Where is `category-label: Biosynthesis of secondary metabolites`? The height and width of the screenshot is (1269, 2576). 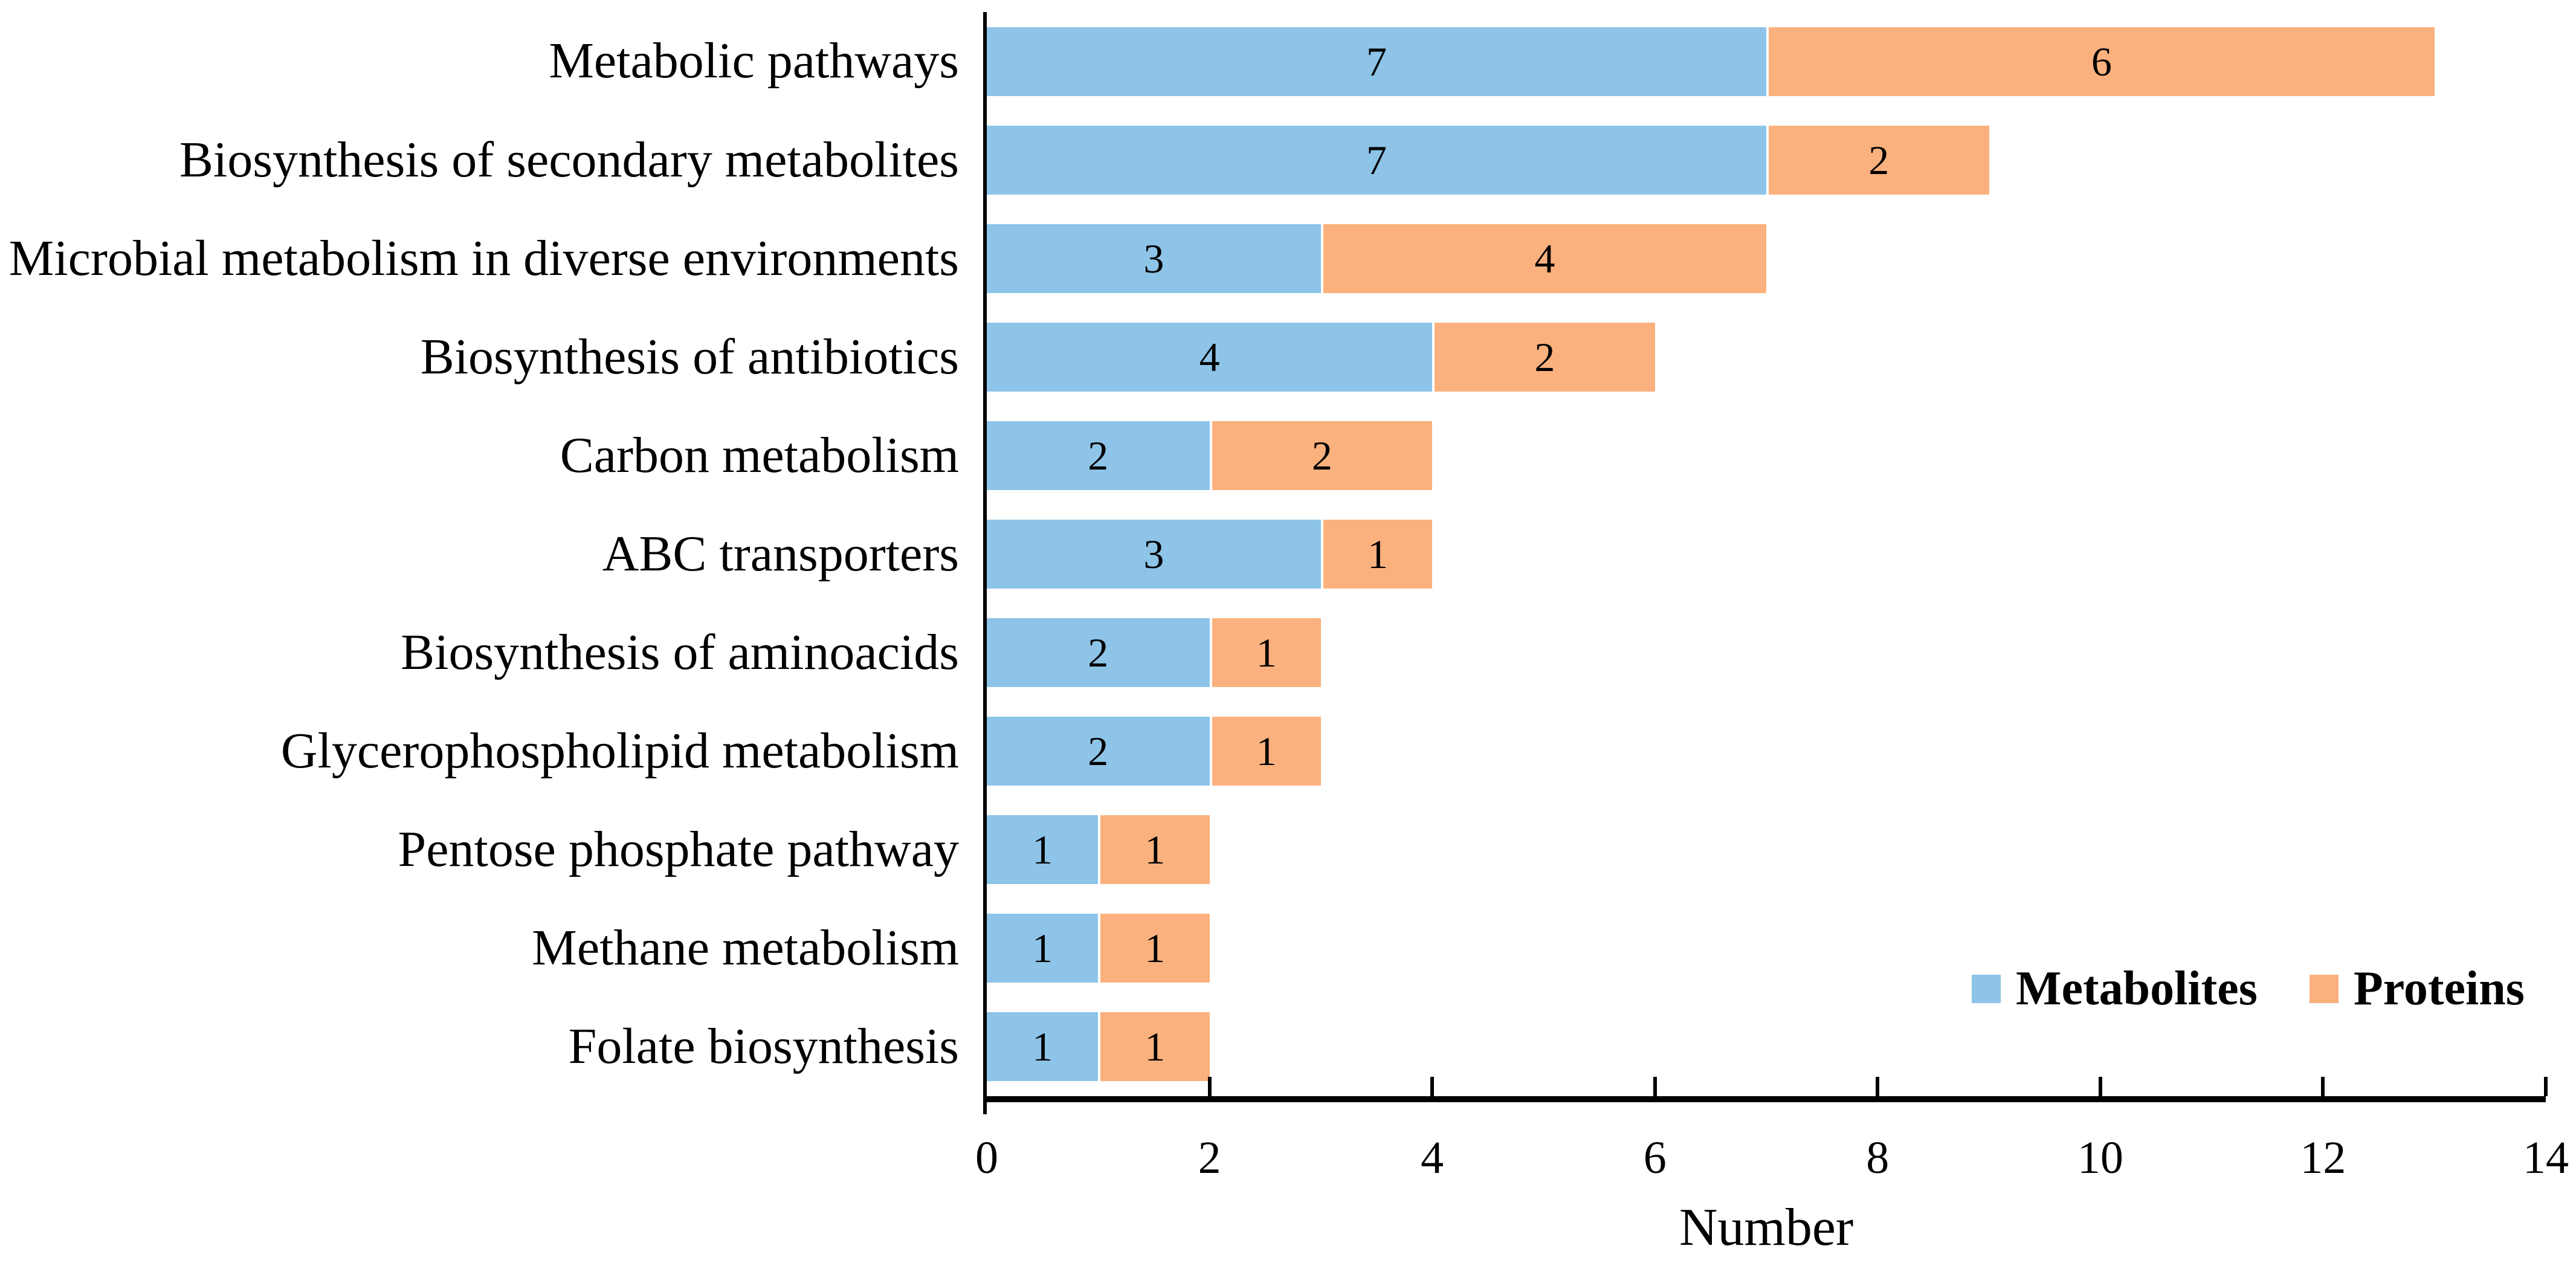 category-label: Biosynthesis of secondary metabolites is located at coordinates (569, 159).